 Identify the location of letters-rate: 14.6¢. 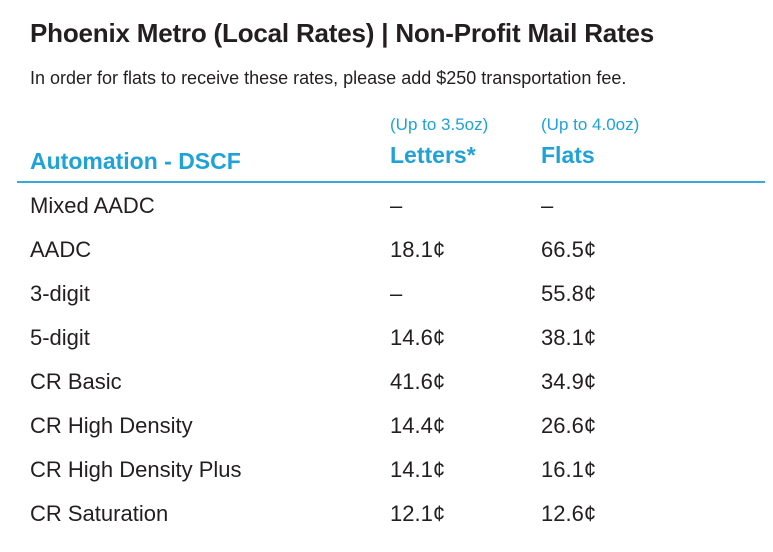
(418, 337).